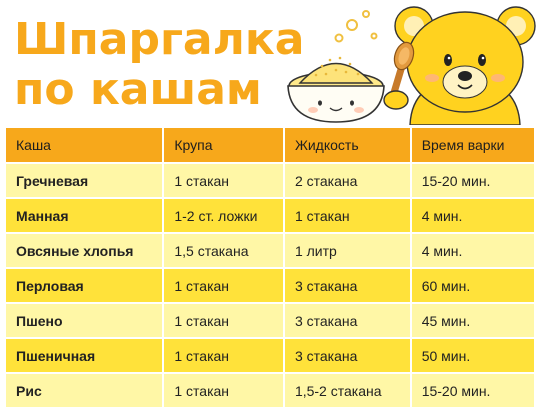  I want to click on table-row: Рис 1 стакан 1,5-2 стакана 15-20 мин., so click(270, 390).